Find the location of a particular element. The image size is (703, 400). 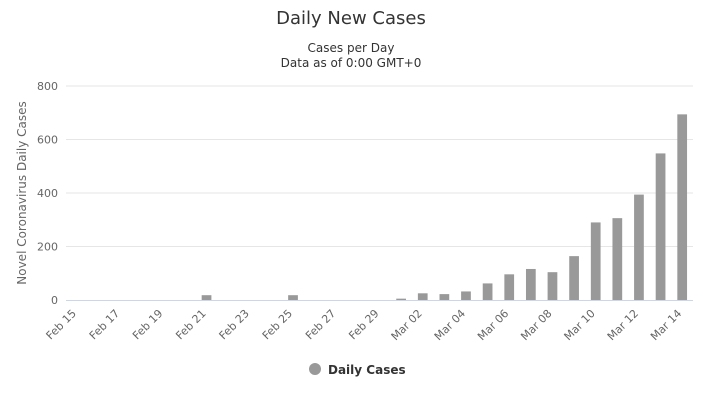

x-tick-label: Feb 19 is located at coordinates (147, 324).